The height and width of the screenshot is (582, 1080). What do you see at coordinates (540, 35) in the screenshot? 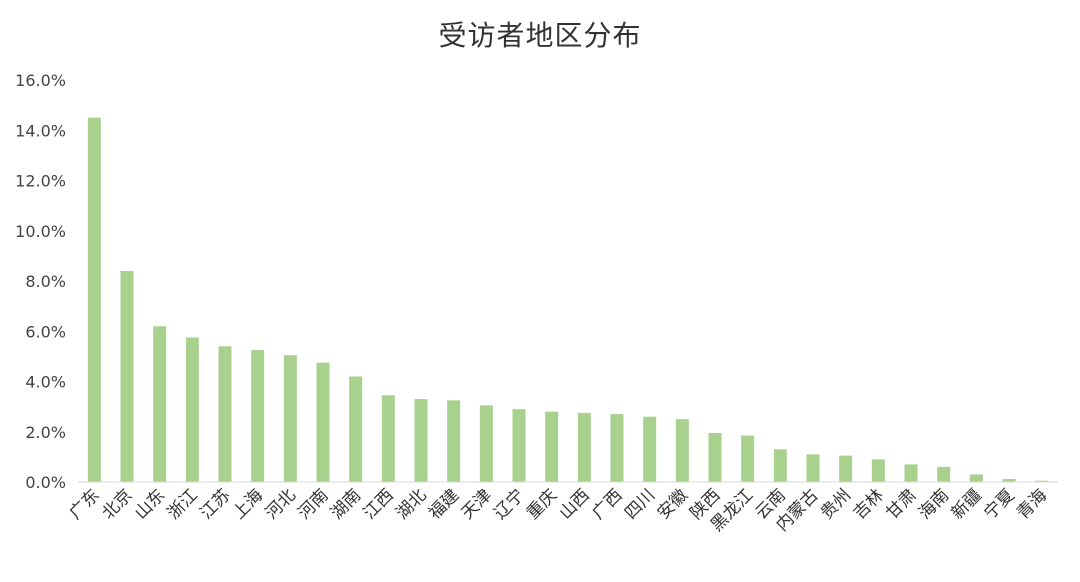
I see `chart-title: 受访者地区分布` at bounding box center [540, 35].